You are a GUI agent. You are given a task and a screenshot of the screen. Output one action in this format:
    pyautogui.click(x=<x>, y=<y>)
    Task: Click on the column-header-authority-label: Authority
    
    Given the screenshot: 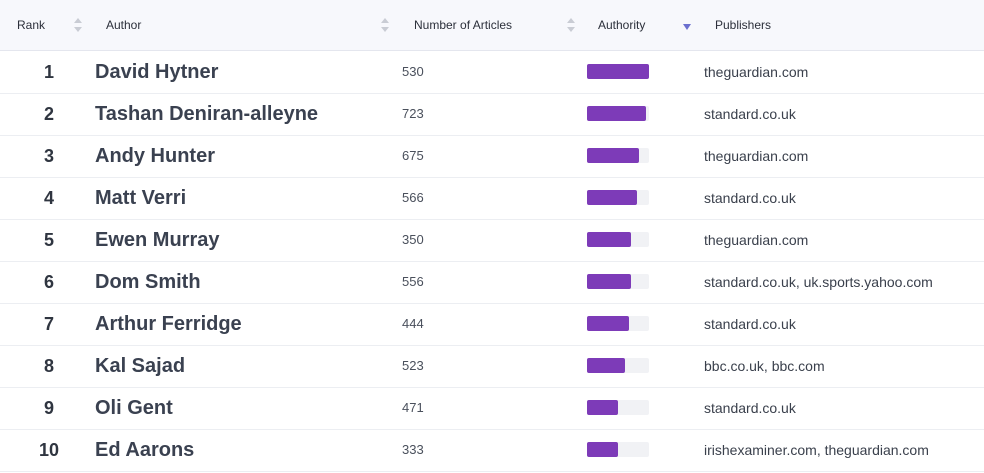 What is the action you would take?
    pyautogui.click(x=622, y=25)
    